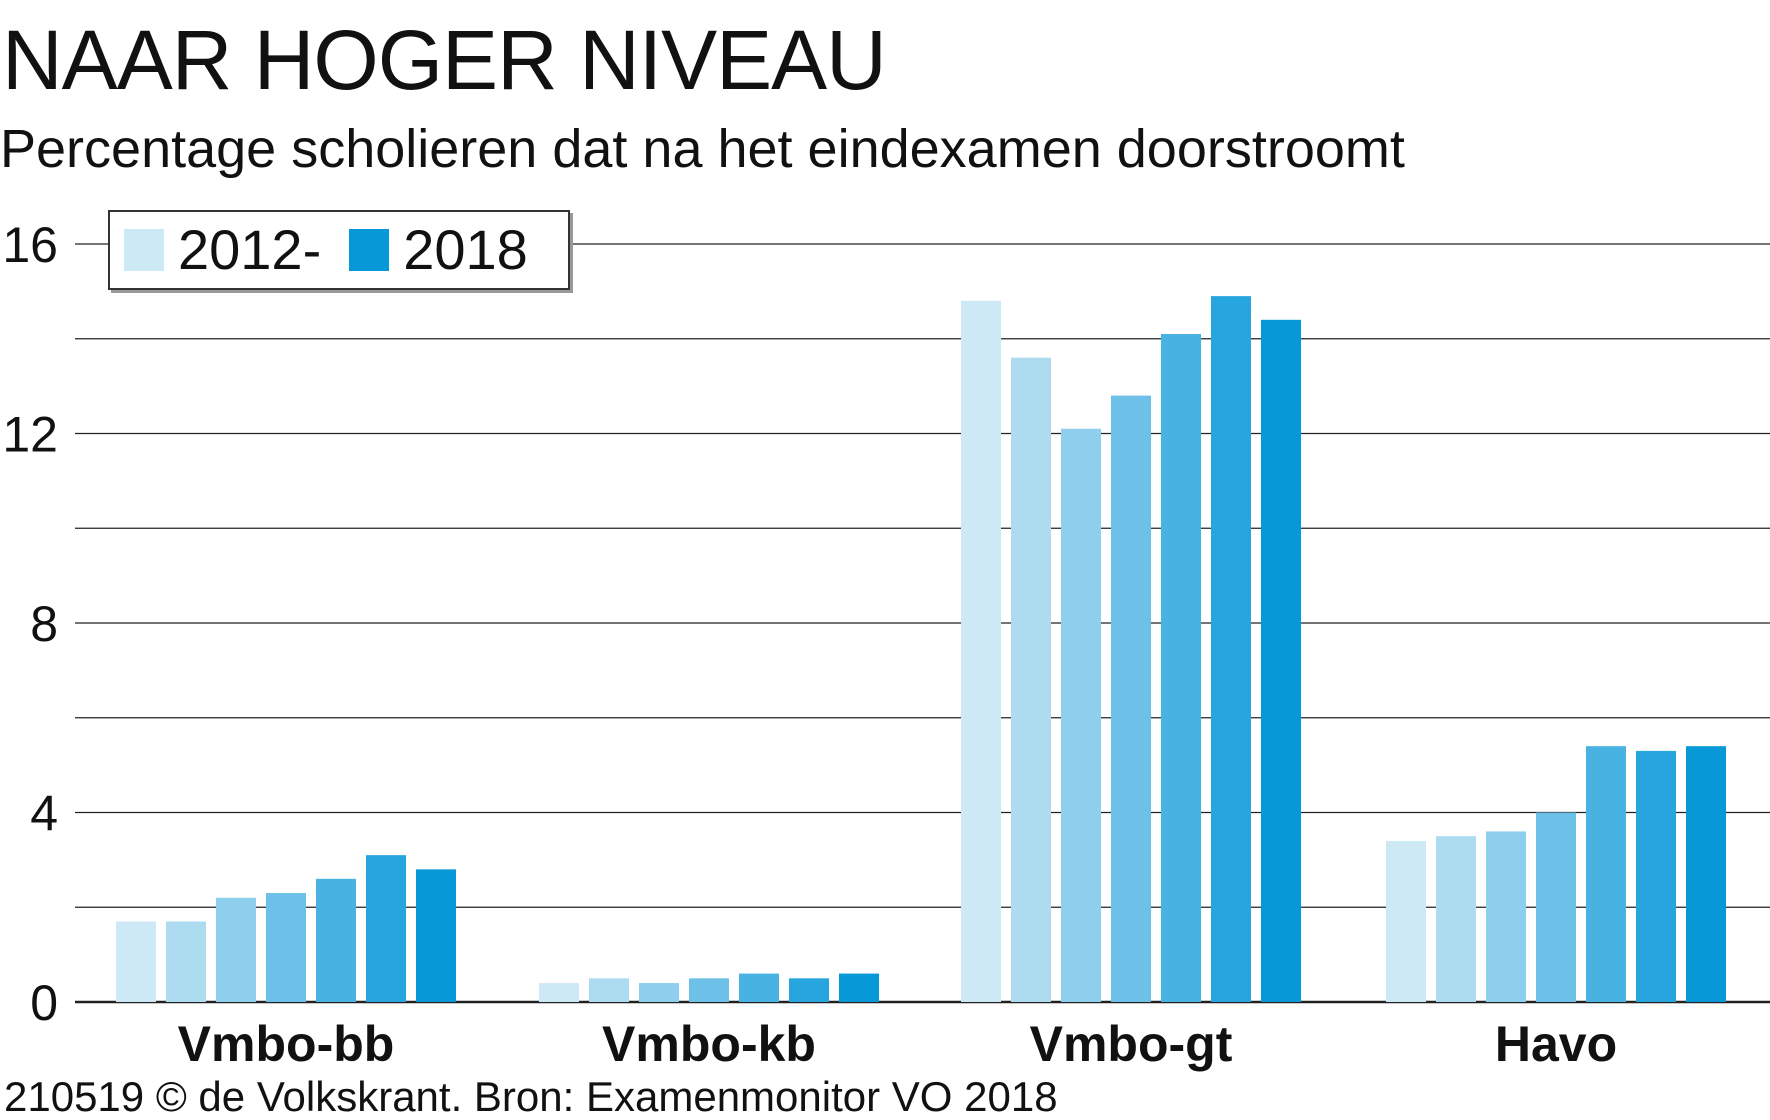  What do you see at coordinates (30, 435) in the screenshot?
I see `y-tick-label: 12` at bounding box center [30, 435].